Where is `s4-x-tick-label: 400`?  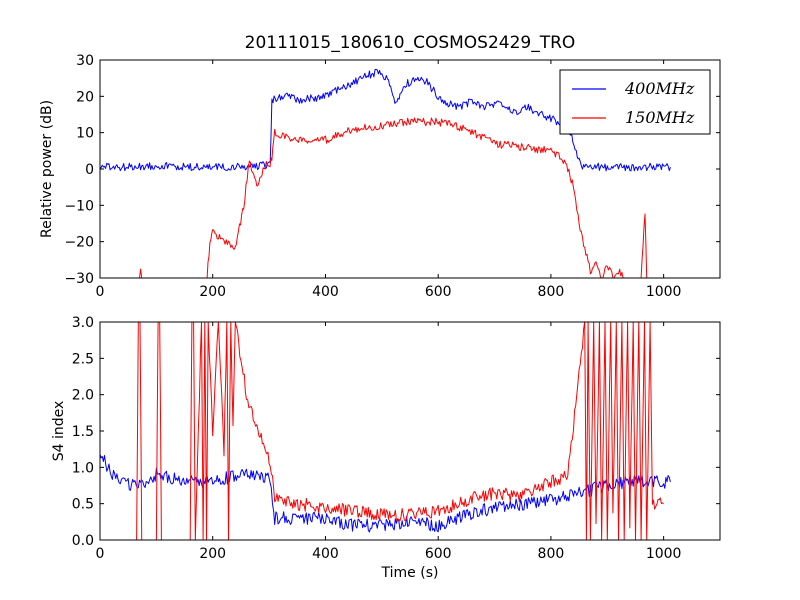
s4-x-tick-label: 400 is located at coordinates (325, 554).